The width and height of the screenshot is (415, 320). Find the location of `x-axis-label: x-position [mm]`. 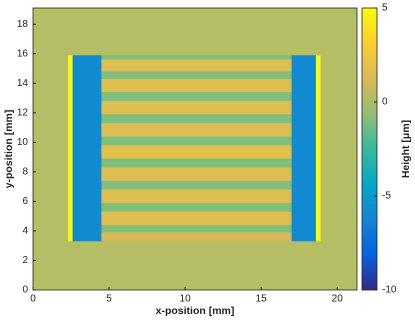

x-axis-label: x-position [mm] is located at coordinates (195, 311).